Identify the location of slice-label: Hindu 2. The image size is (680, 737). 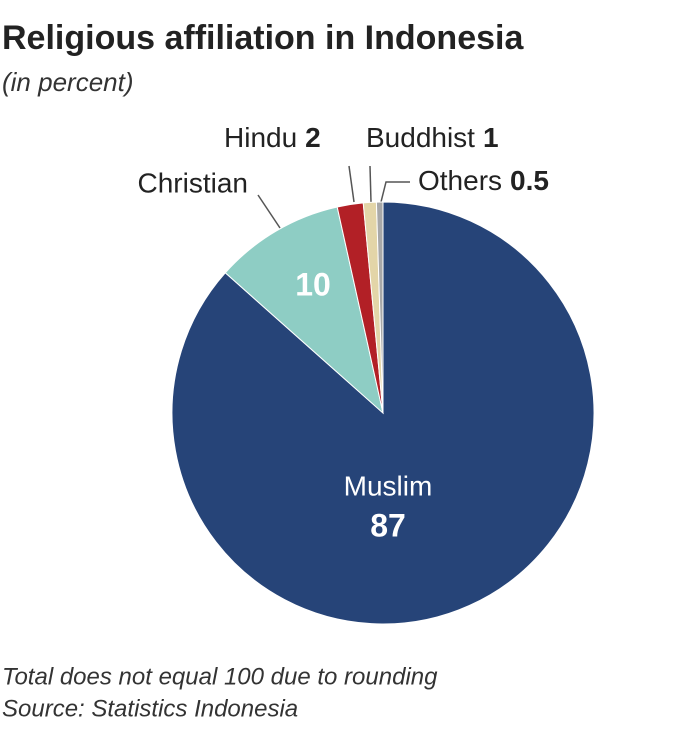
(272, 137).